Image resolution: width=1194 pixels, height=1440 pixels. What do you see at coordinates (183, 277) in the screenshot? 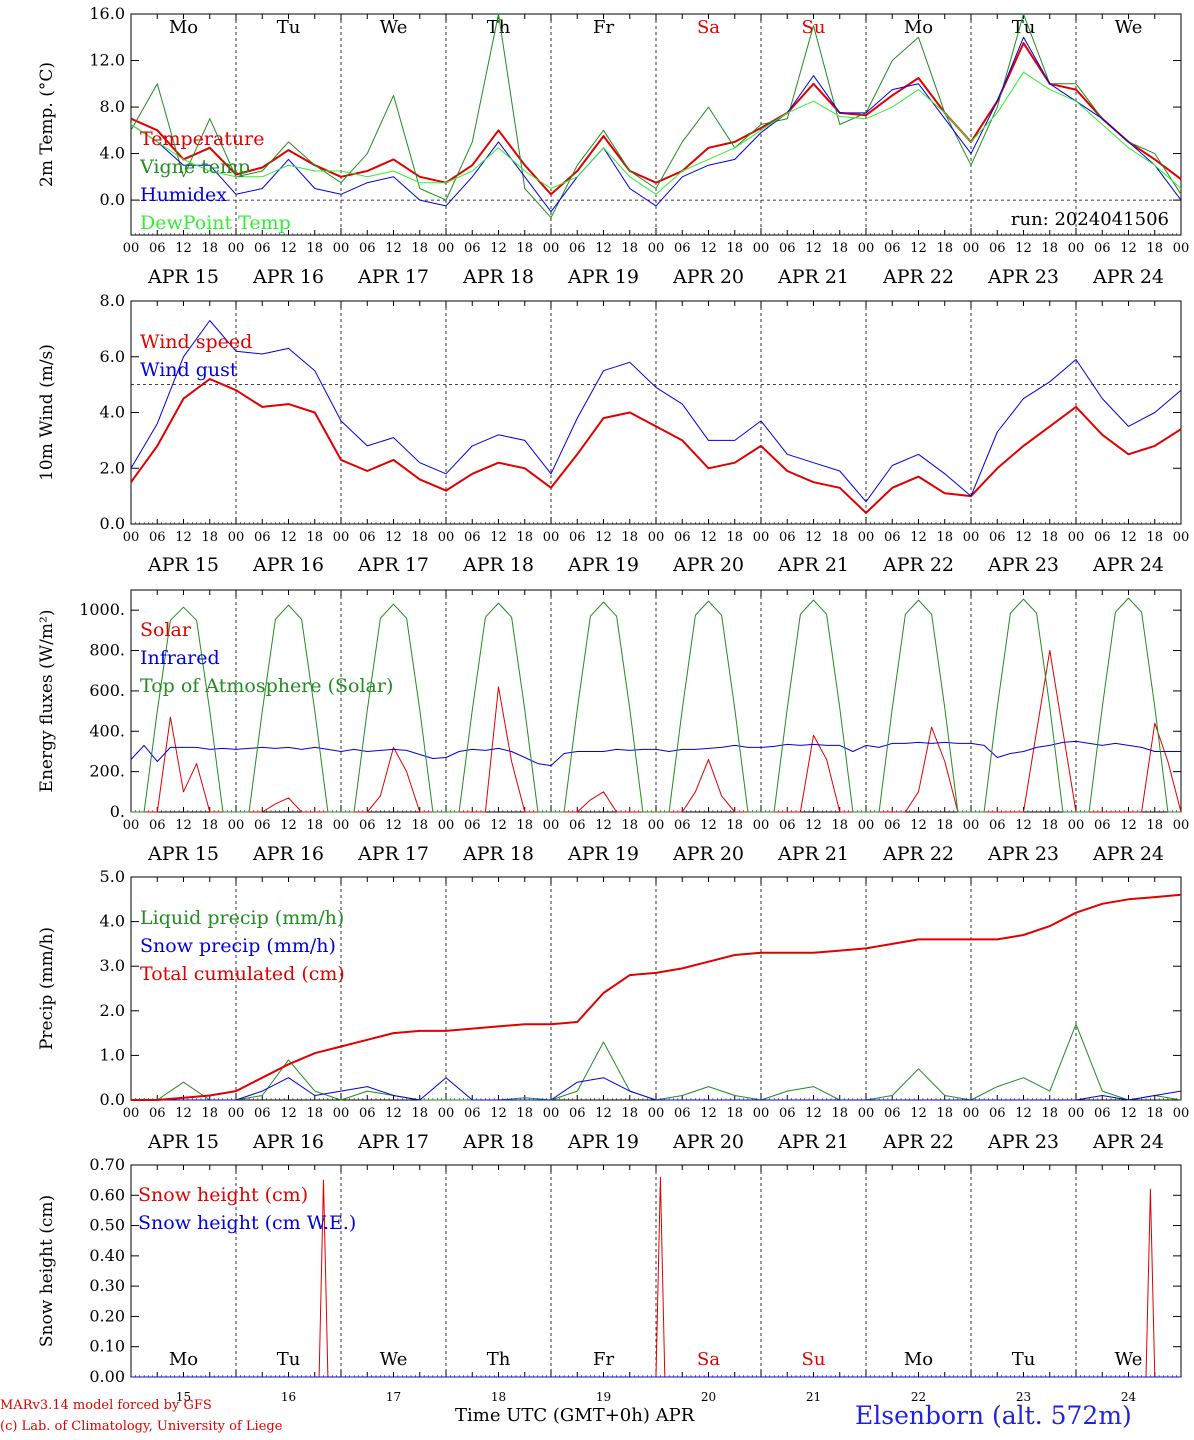
I see `date-label: APR 15` at bounding box center [183, 277].